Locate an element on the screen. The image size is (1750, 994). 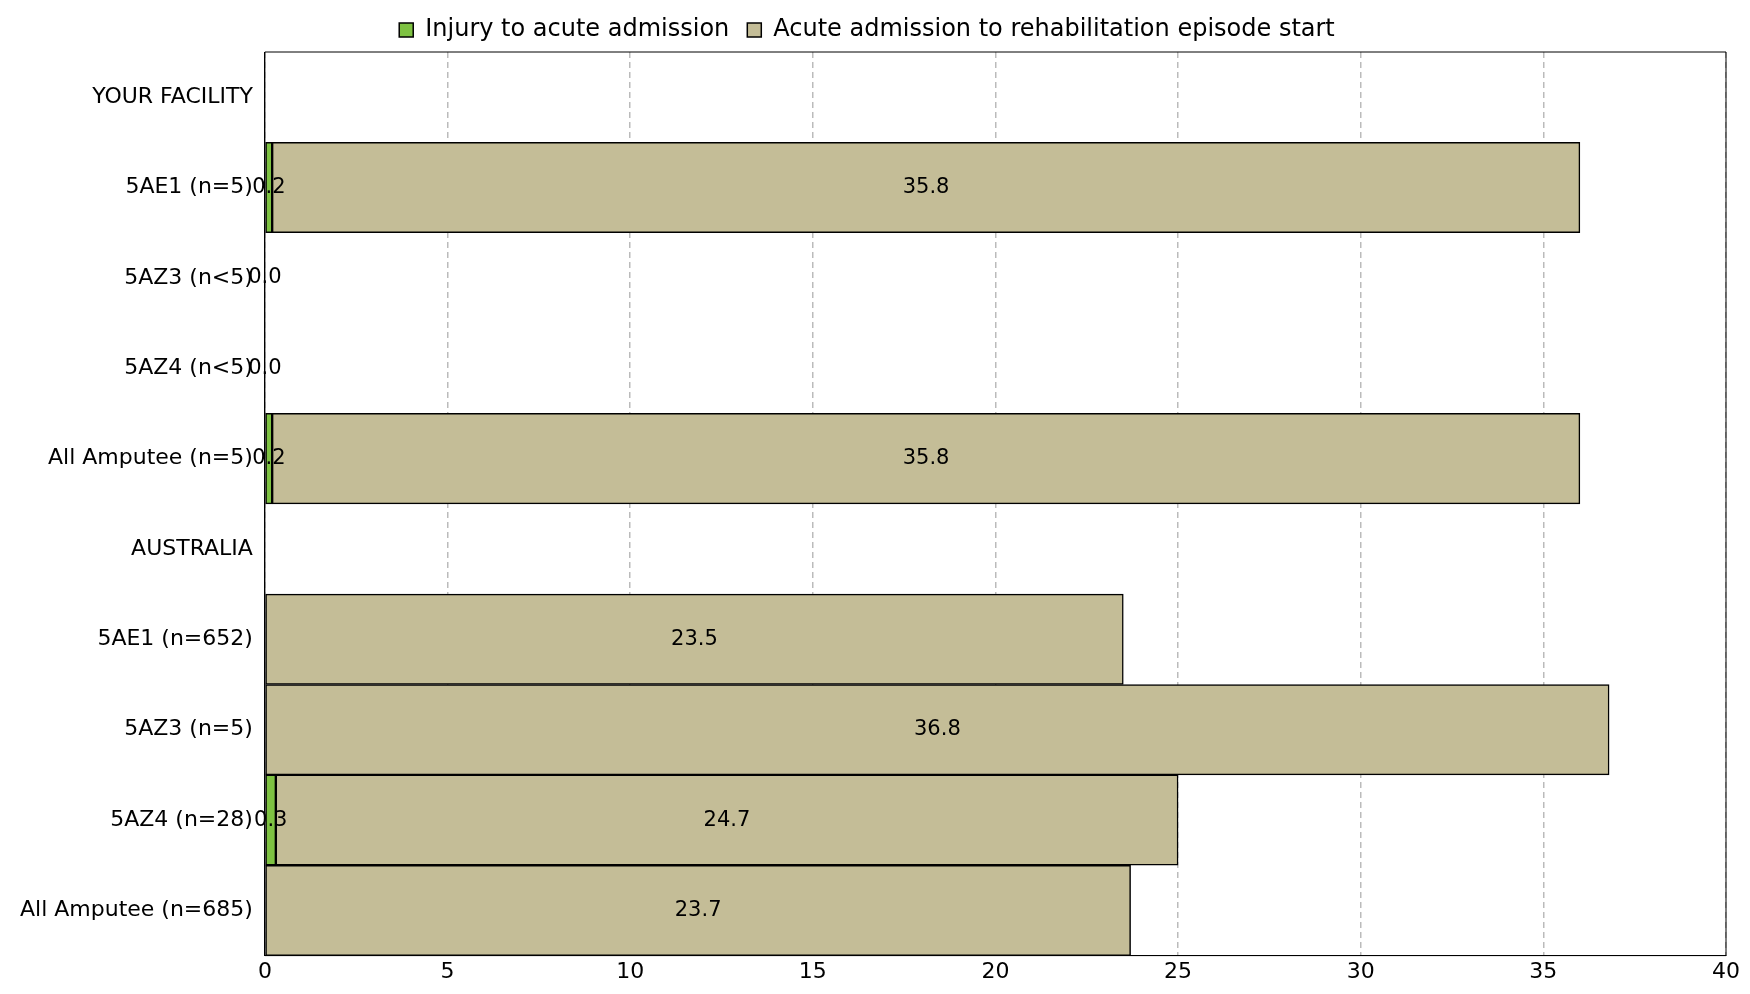
x-tick-label: 35 is located at coordinates (1543, 970).